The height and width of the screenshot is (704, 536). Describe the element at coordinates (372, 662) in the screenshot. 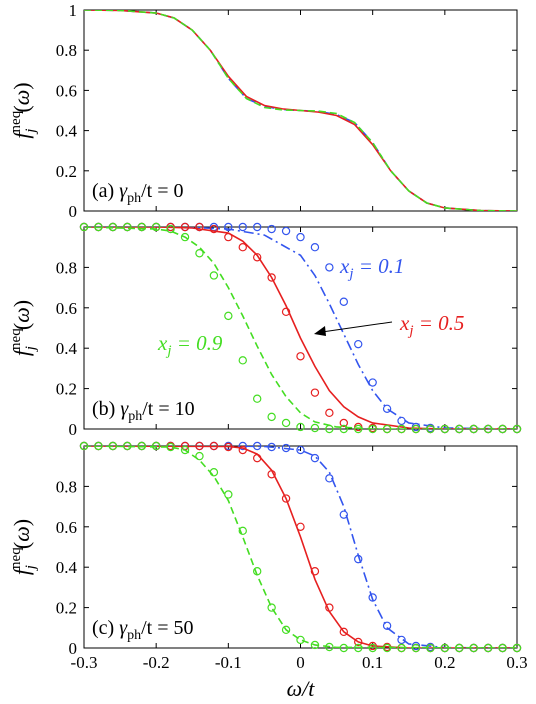

I see `x-tick-label: 0.1` at that location.